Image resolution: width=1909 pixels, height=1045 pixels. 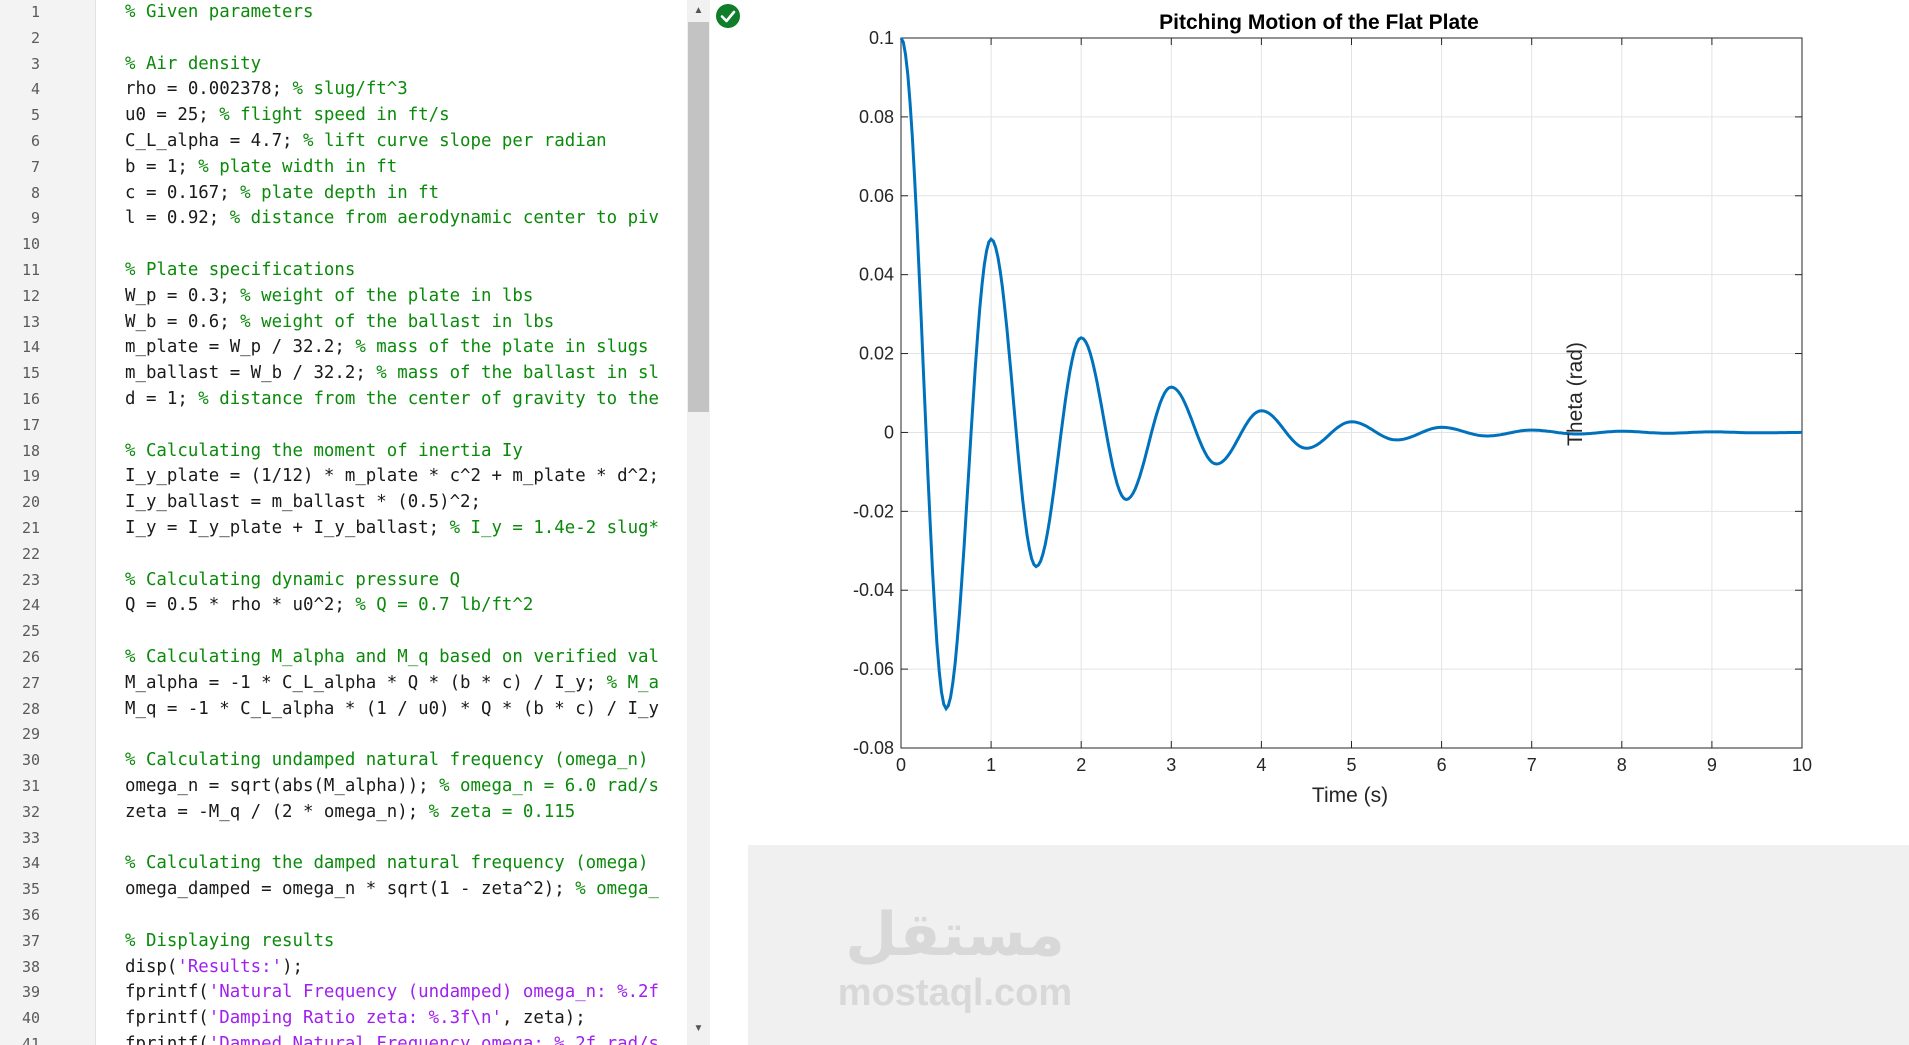 I want to click on line-number: 19, so click(x=30, y=476).